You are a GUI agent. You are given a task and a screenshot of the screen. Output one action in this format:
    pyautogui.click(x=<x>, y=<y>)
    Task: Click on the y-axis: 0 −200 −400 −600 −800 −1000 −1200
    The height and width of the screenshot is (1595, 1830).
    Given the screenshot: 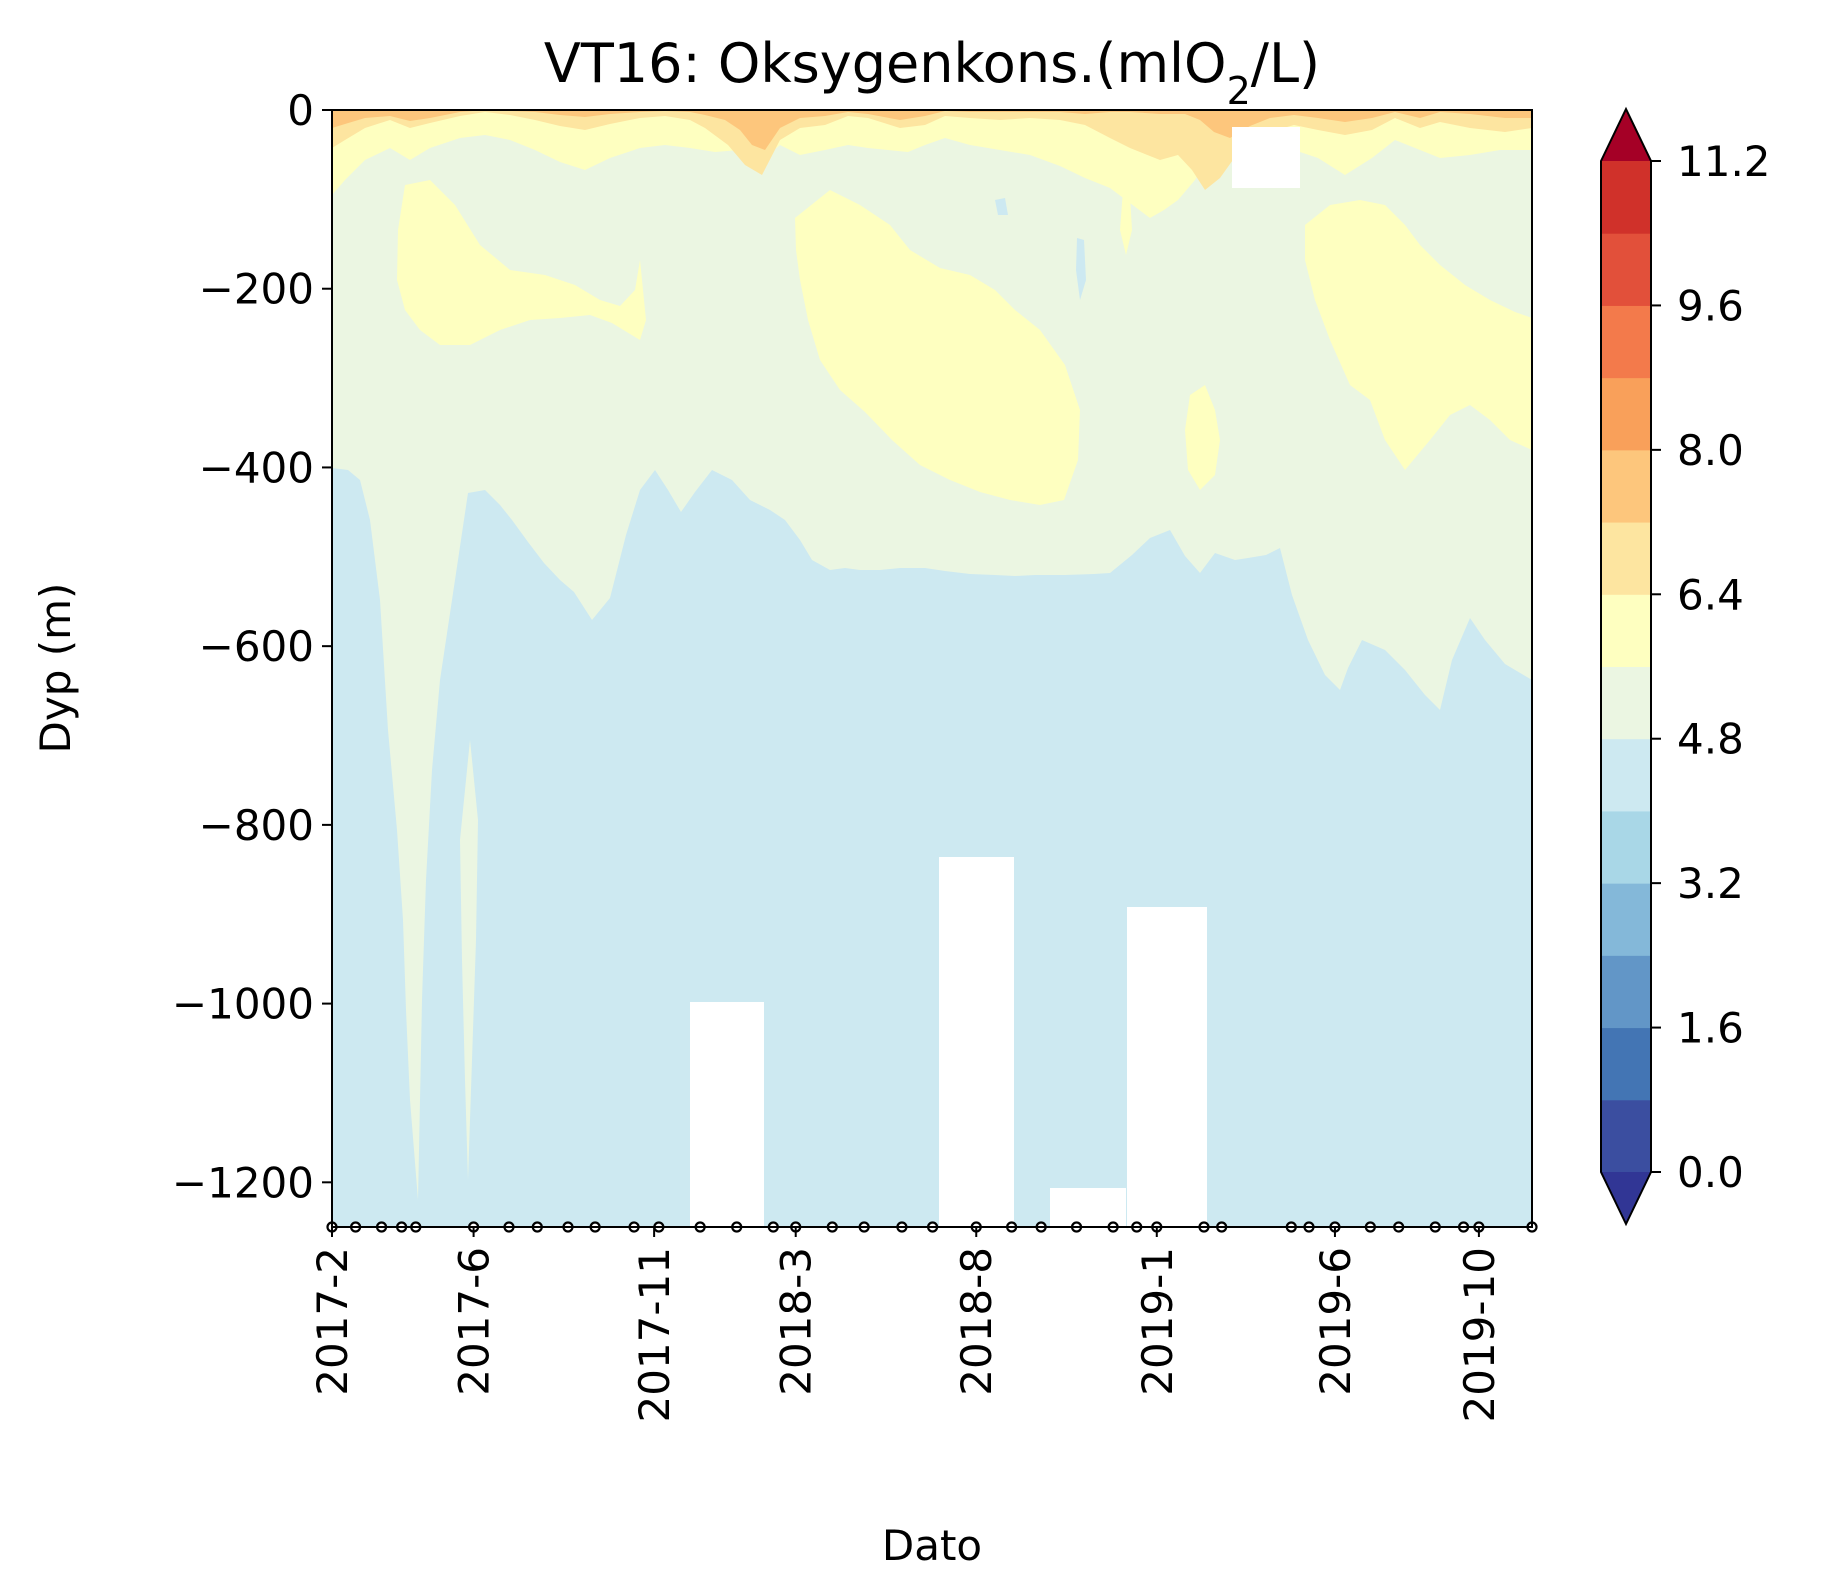 What is the action you would take?
    pyautogui.click(x=252, y=646)
    